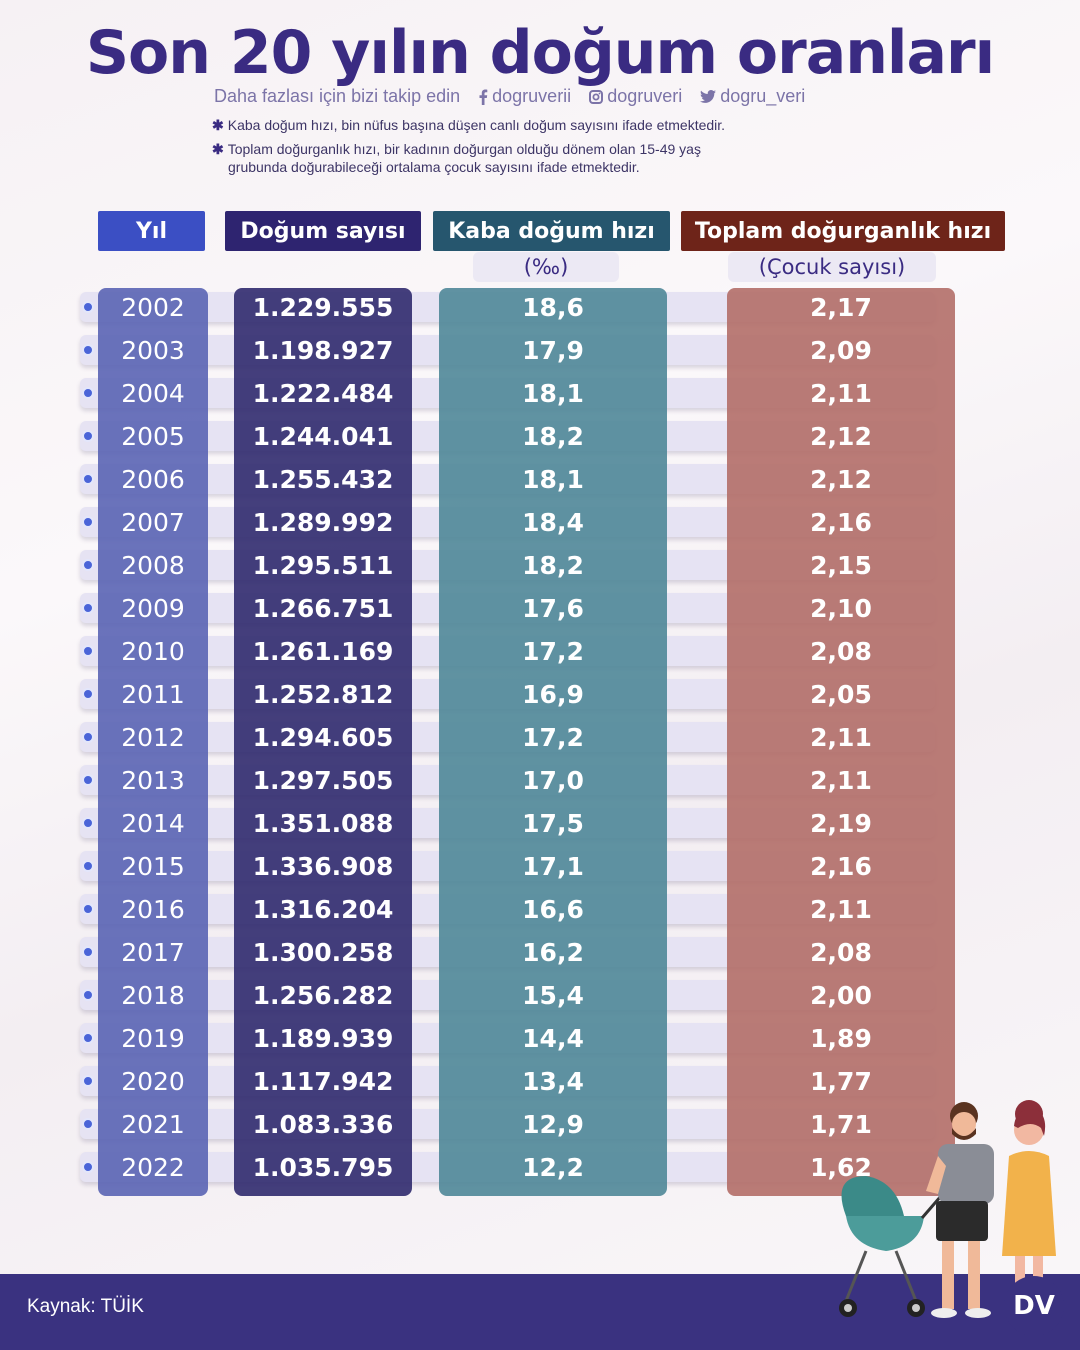  What do you see at coordinates (553, 952) in the screenshot?
I see `cell-crude-birth-rate: 16,2` at bounding box center [553, 952].